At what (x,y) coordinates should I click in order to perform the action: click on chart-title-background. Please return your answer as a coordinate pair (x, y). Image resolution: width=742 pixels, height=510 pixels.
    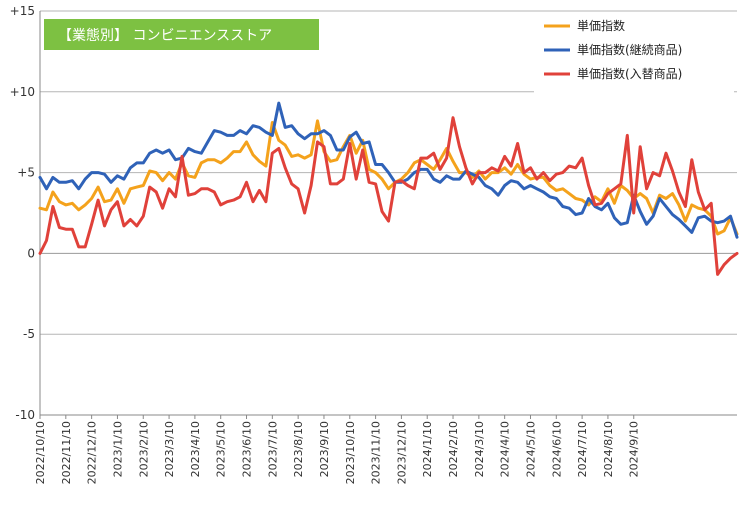
    Looking at the image, I should click on (181, 34).